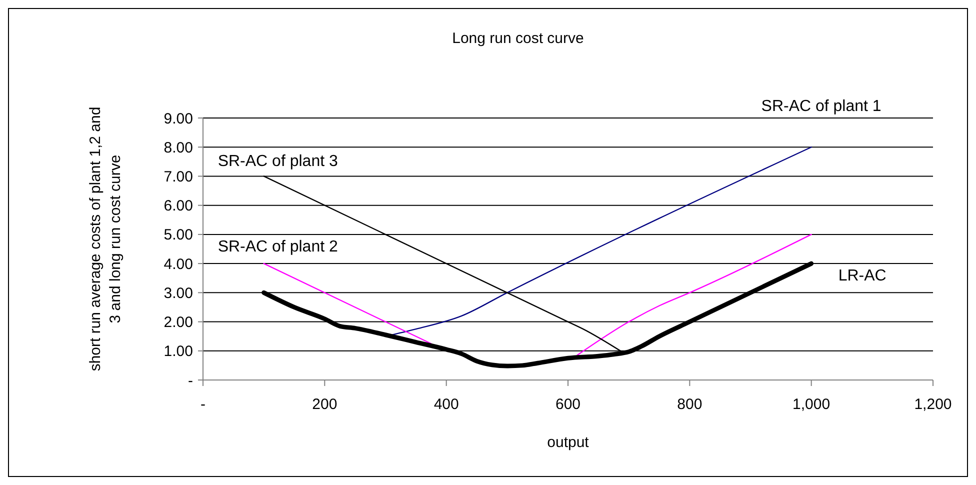  I want to click on x-tick-label: 800, so click(689, 404).